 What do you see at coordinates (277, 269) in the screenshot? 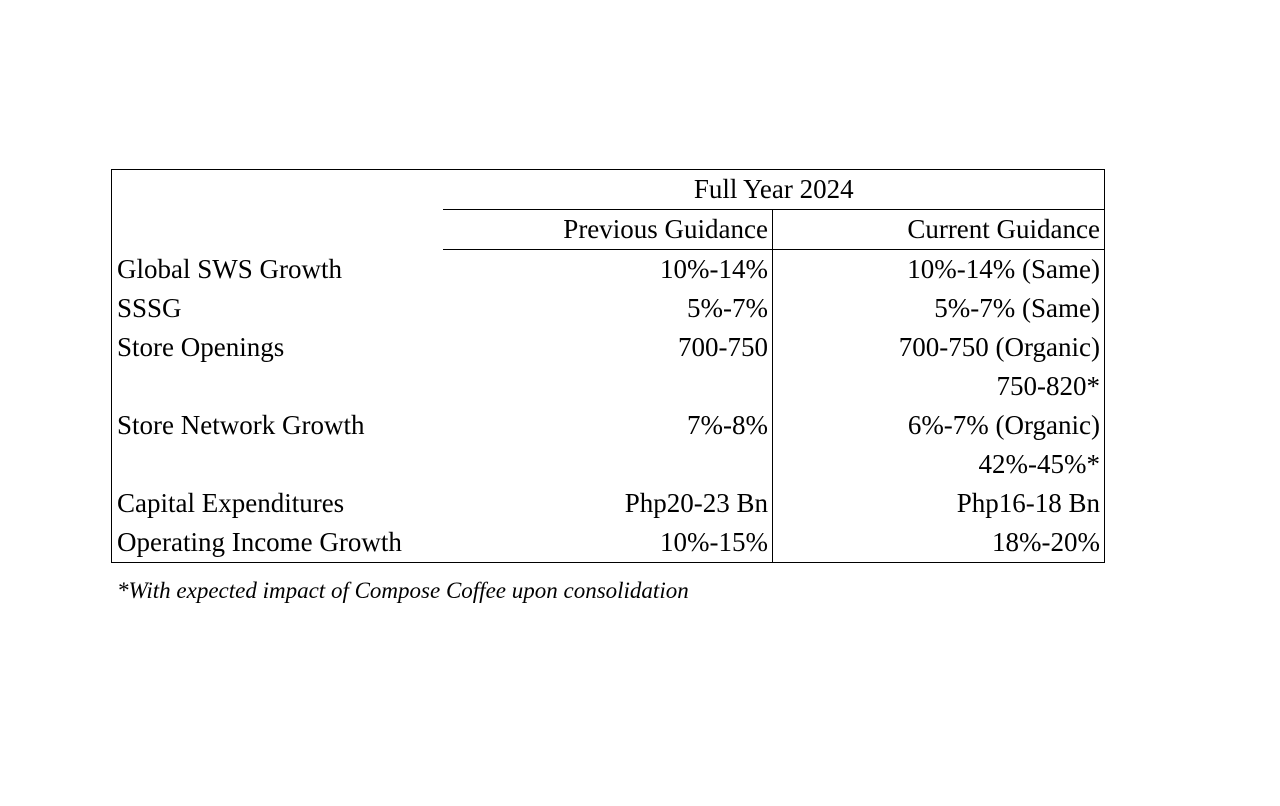
I see `metric-label: Global SWS Growth` at bounding box center [277, 269].